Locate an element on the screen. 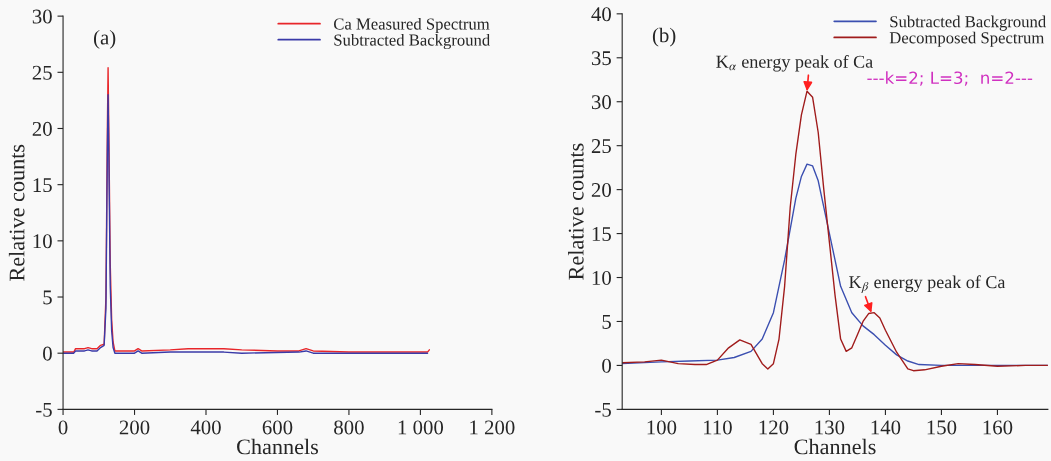 The width and height of the screenshot is (1051, 461). x-tick-label: 0 is located at coordinates (63, 427).